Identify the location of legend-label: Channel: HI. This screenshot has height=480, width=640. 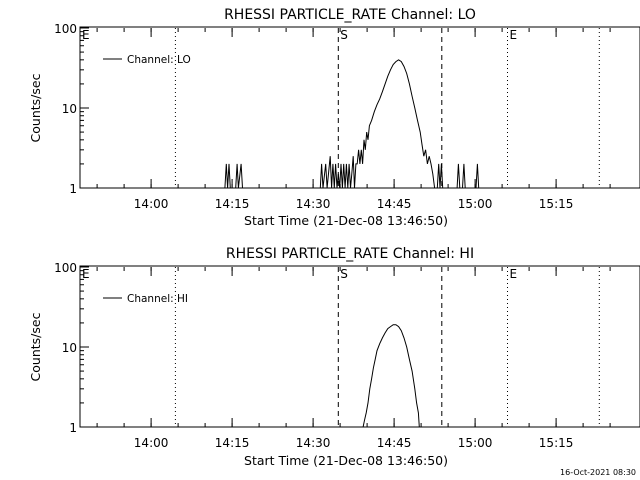
(157, 299).